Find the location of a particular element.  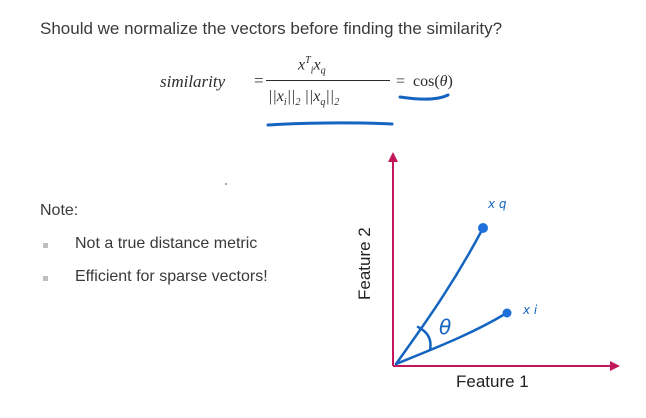

fraction-bar is located at coordinates (328, 80).